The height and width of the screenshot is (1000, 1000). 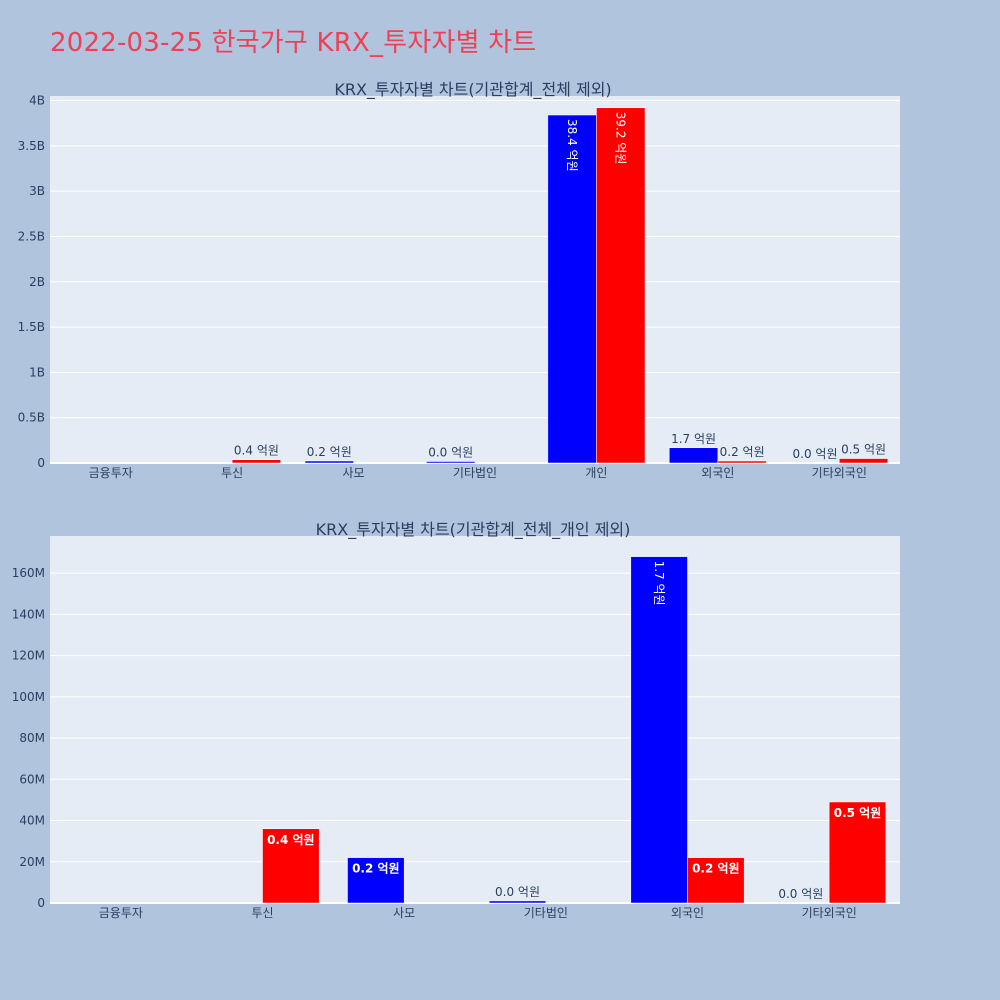 I want to click on data-label: 39.2 억원, so click(x=621, y=138).